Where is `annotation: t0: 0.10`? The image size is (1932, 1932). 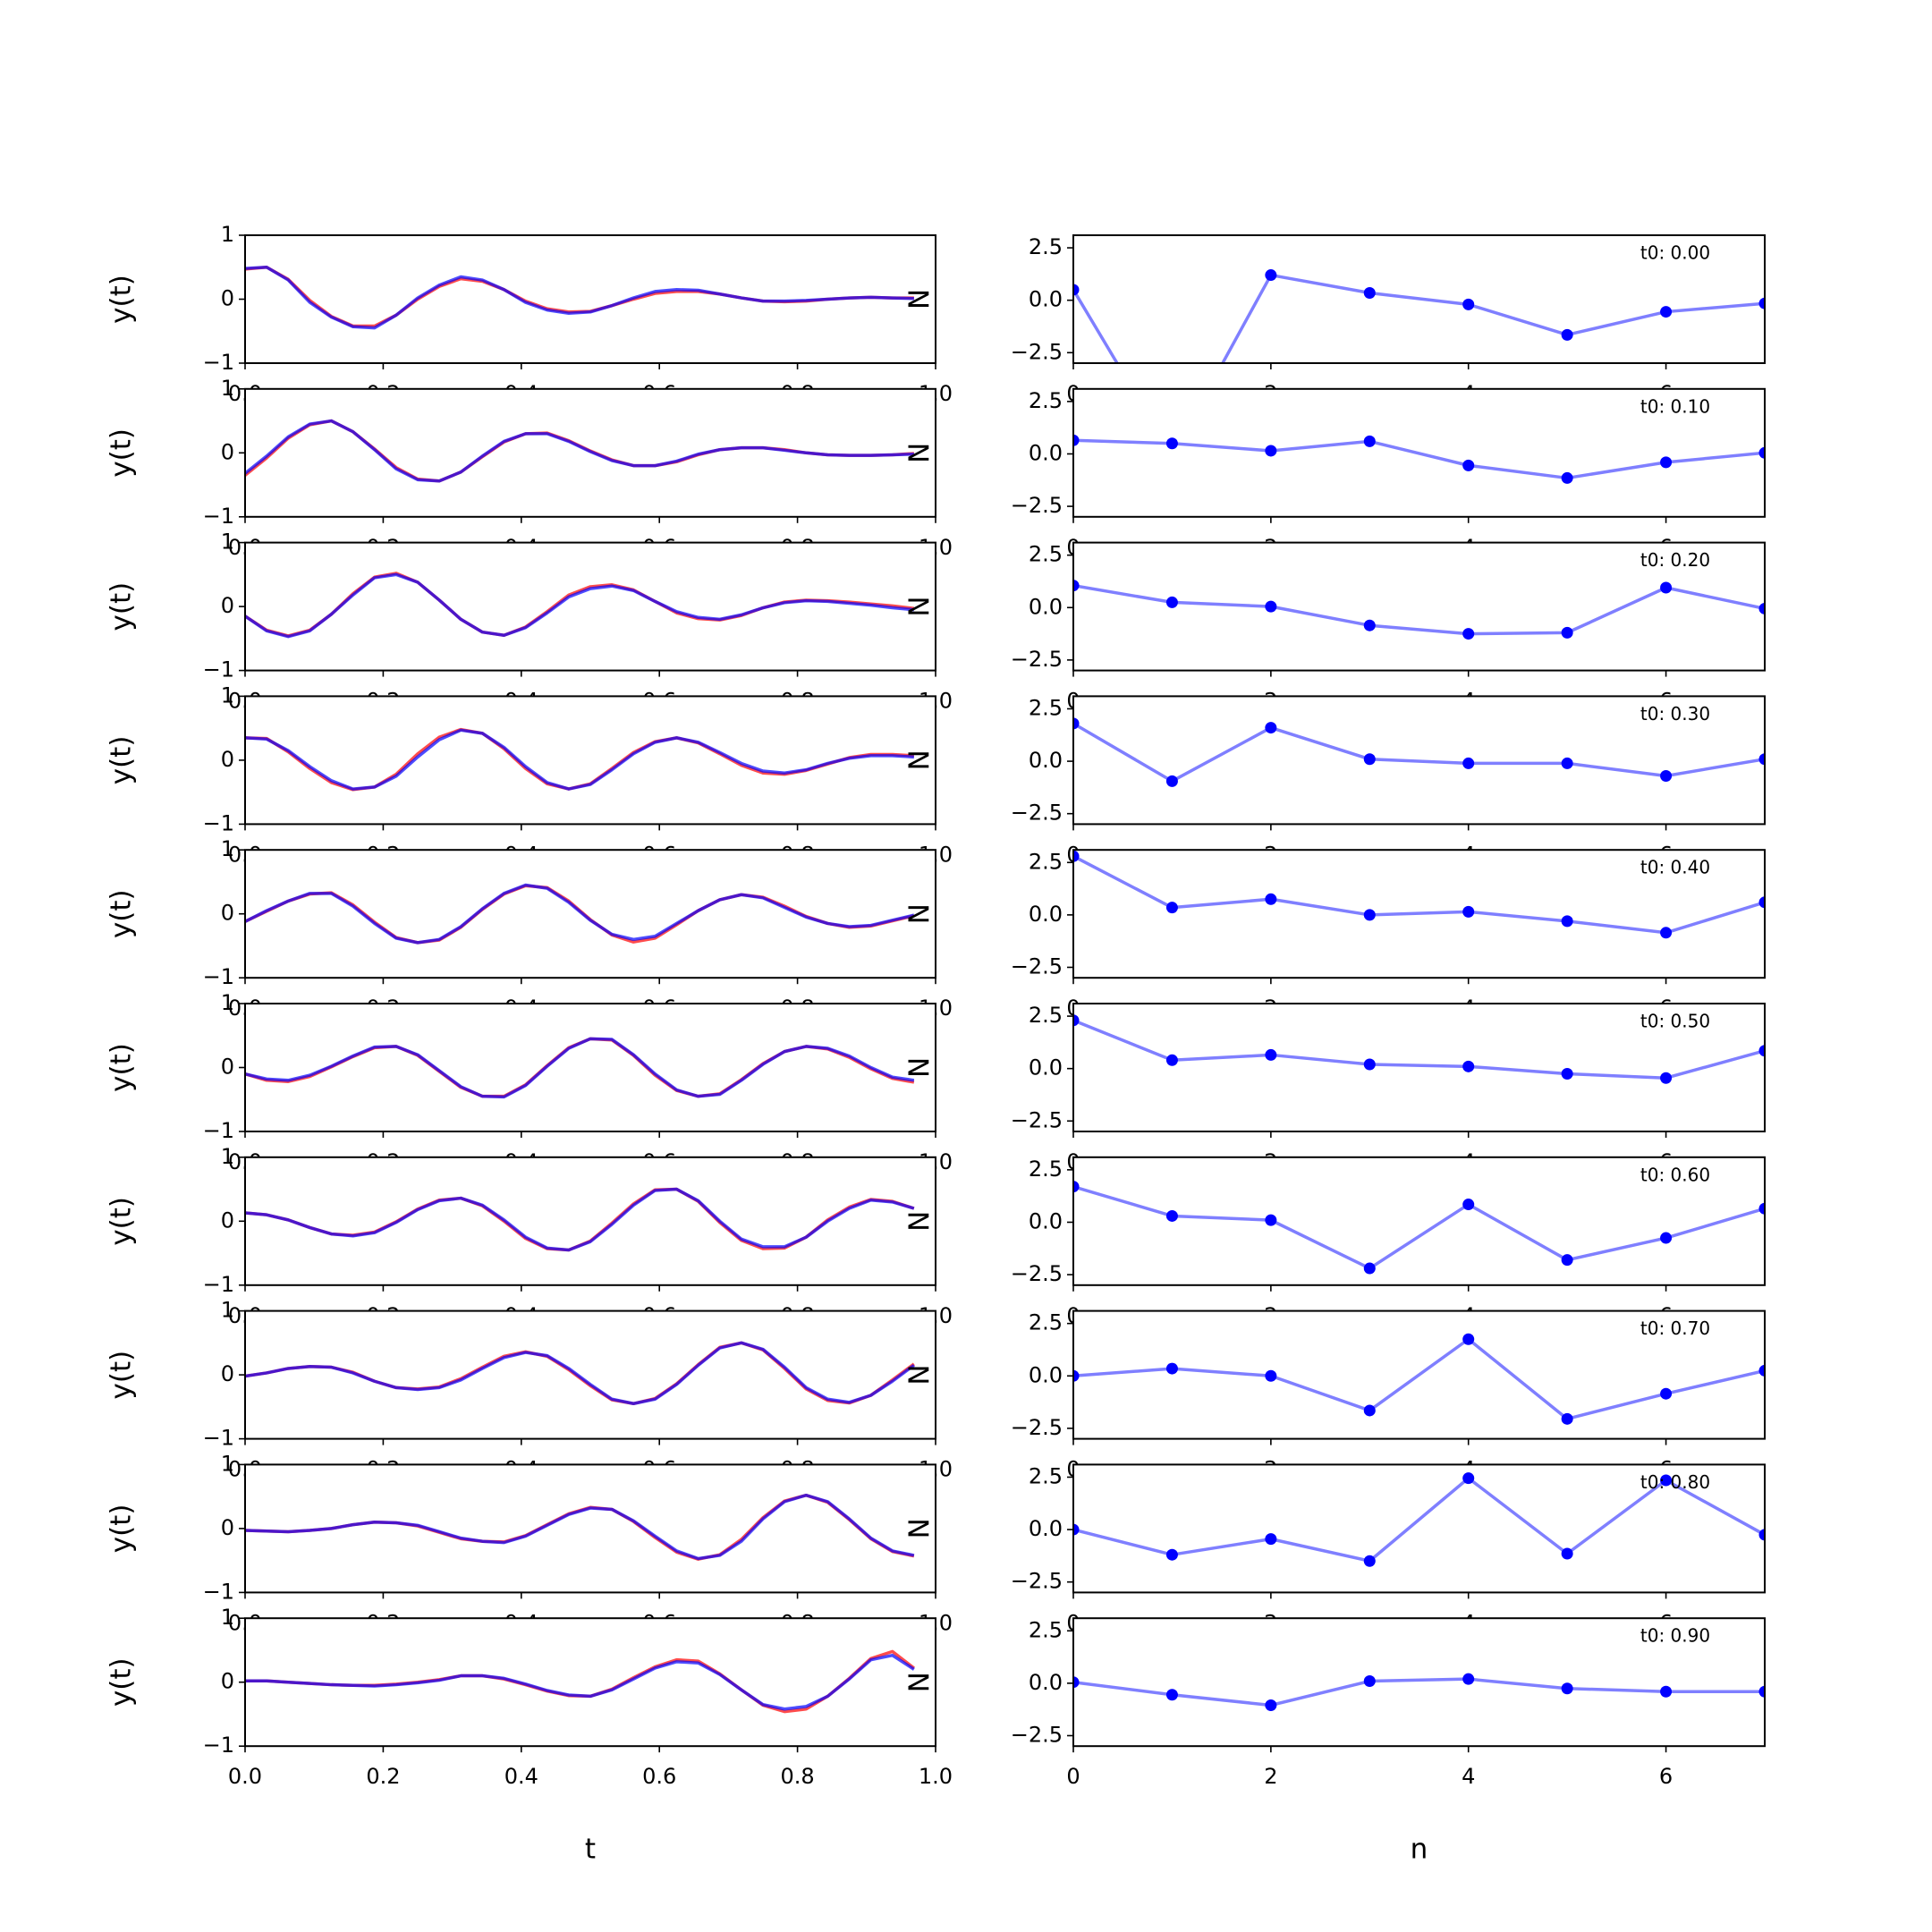 annotation: t0: 0.10 is located at coordinates (1675, 406).